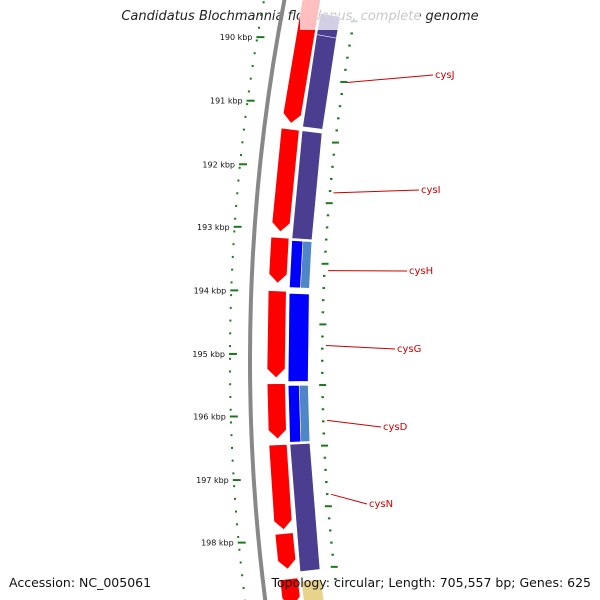 The height and width of the screenshot is (600, 600). I want to click on kbp-tick-label: 192 kbp, so click(218, 164).